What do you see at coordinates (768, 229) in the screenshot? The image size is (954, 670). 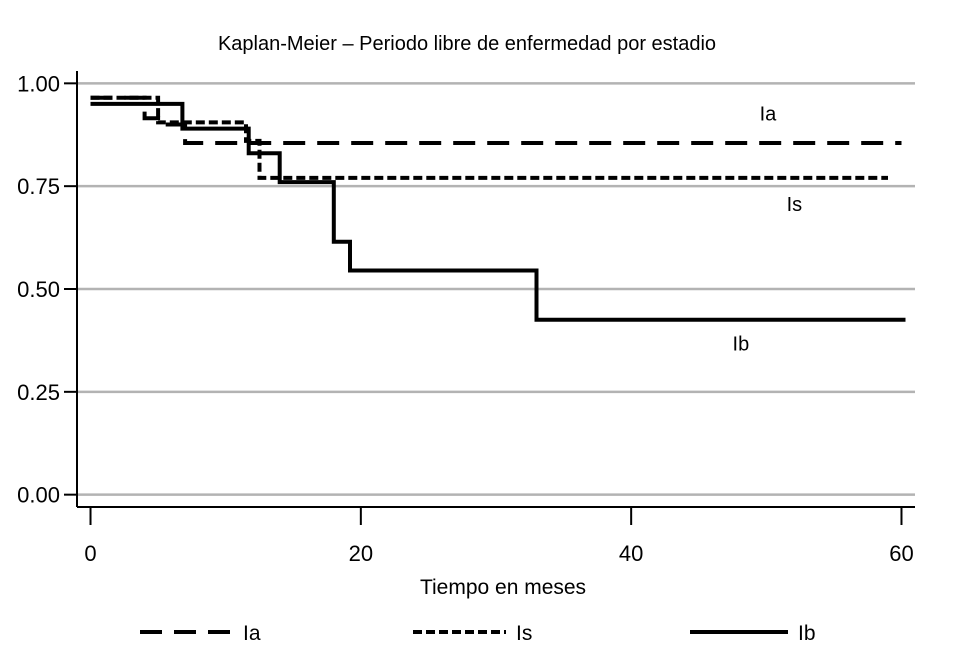 I see `series-labels: Ia Is Ib` at bounding box center [768, 229].